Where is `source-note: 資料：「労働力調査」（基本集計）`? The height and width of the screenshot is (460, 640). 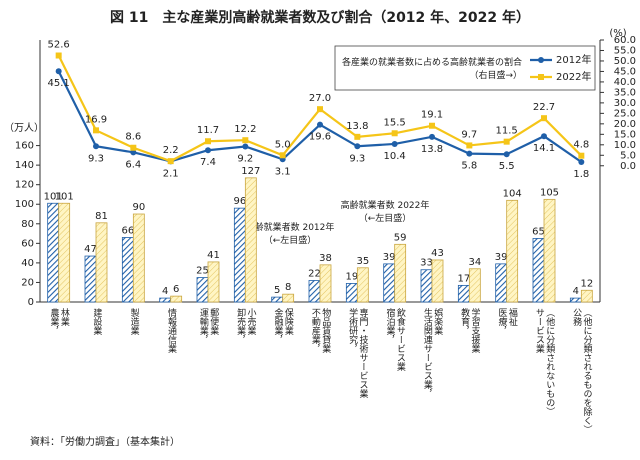 source-note: 資料：「労働力調査」（基本集計） is located at coordinates (105, 441).